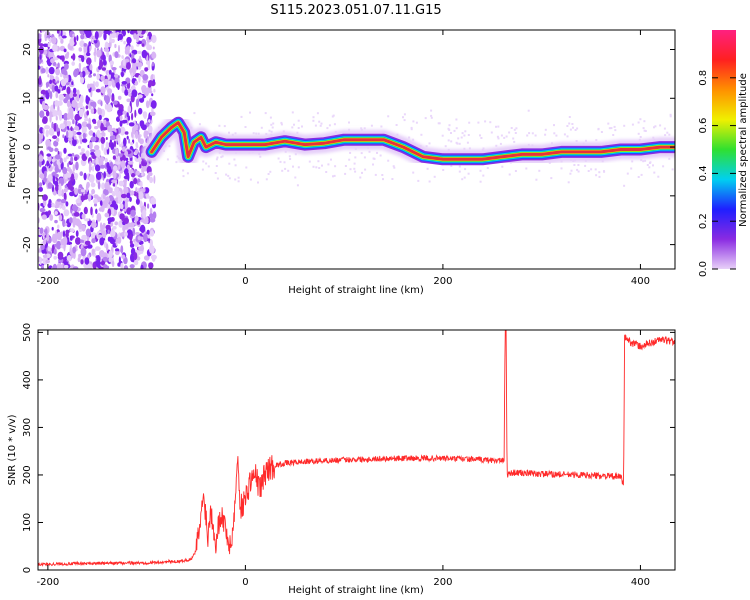 The height and width of the screenshot is (600, 750). Describe the element at coordinates (27, 98) in the screenshot. I see `y-tick-label: 10` at that location.